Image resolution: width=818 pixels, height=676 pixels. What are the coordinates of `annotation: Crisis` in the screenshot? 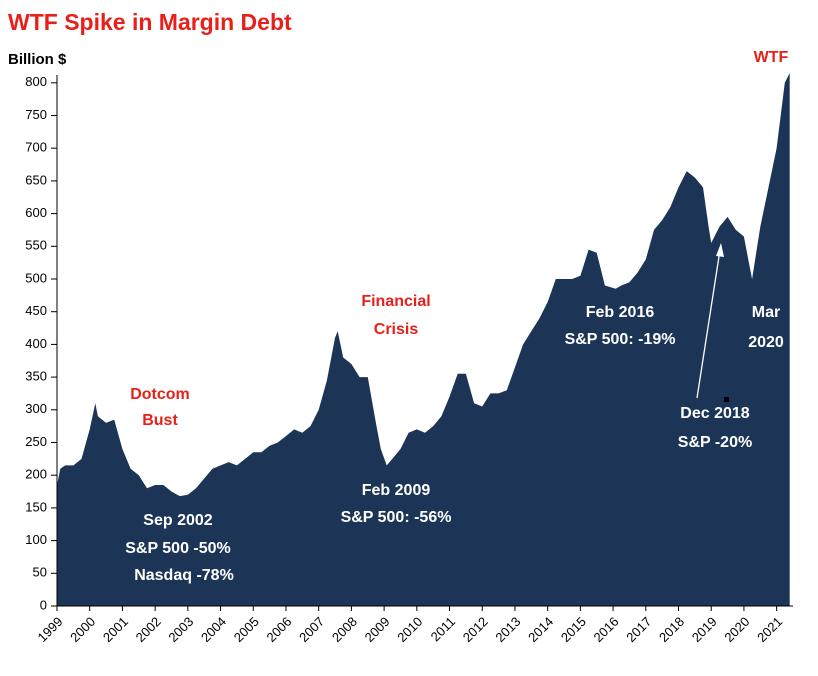 It's located at (396, 329).